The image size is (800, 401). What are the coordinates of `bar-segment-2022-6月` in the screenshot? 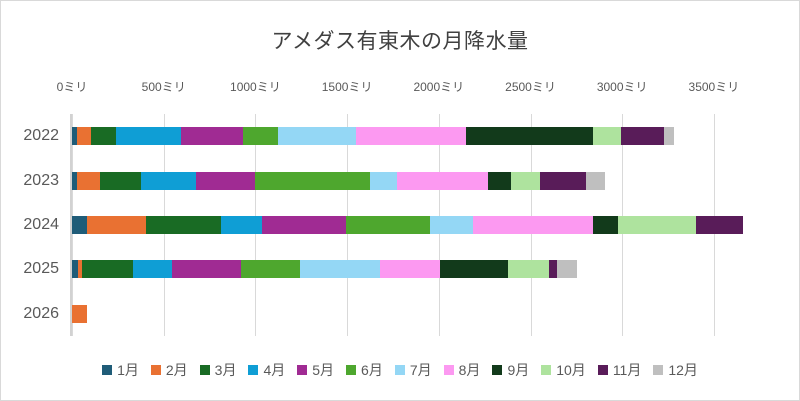 It's located at (261, 136).